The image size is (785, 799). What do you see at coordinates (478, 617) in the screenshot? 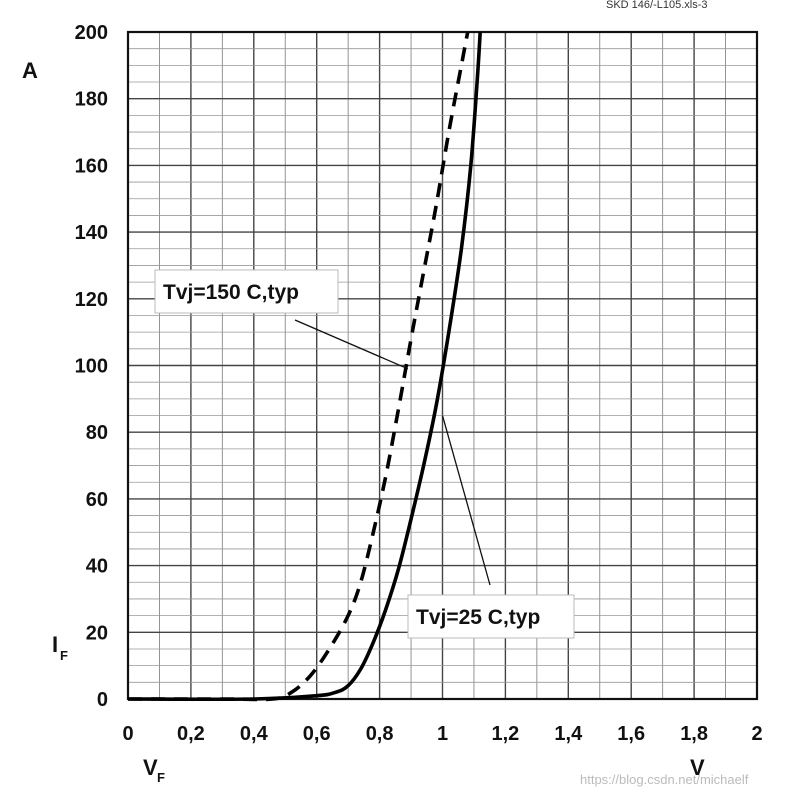
I see `annotation-label: Tvj=25 C,typ` at bounding box center [478, 617].